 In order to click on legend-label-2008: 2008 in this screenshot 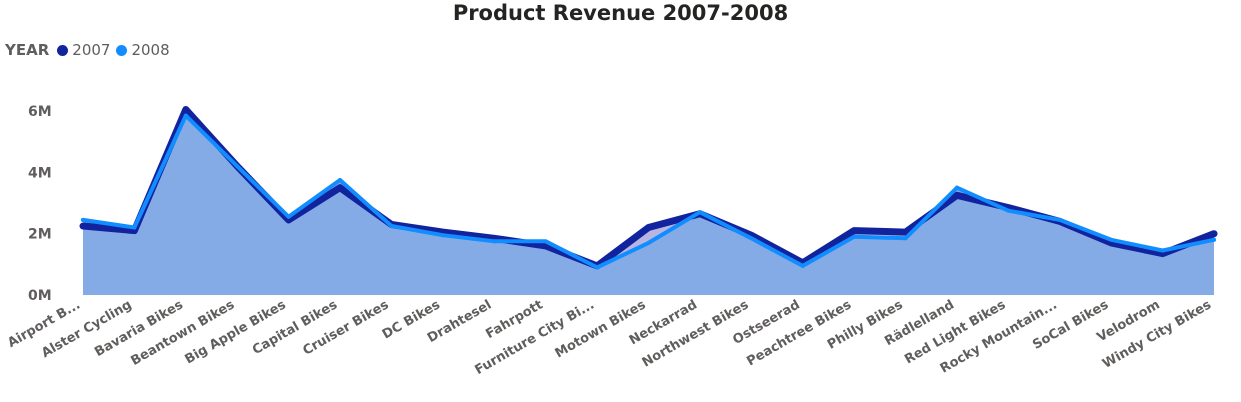, I will do `click(150, 50)`.